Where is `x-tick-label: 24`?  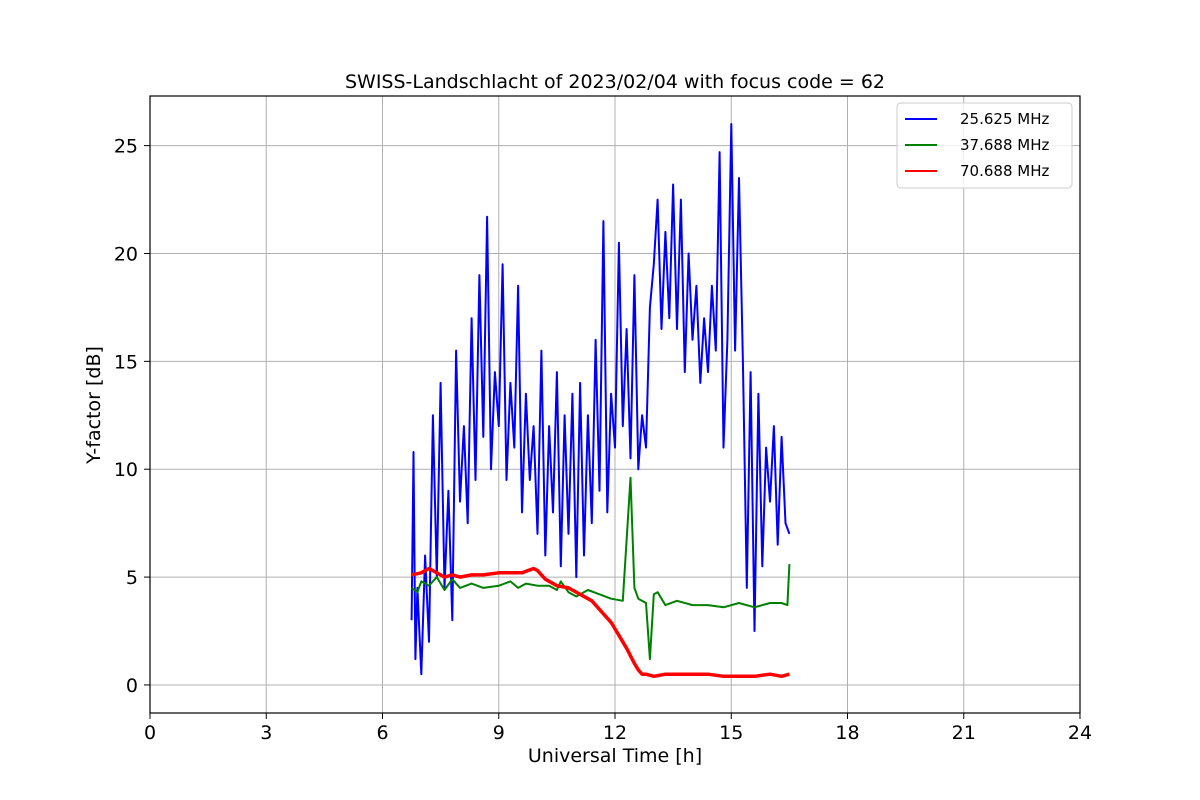 x-tick-label: 24 is located at coordinates (1080, 733).